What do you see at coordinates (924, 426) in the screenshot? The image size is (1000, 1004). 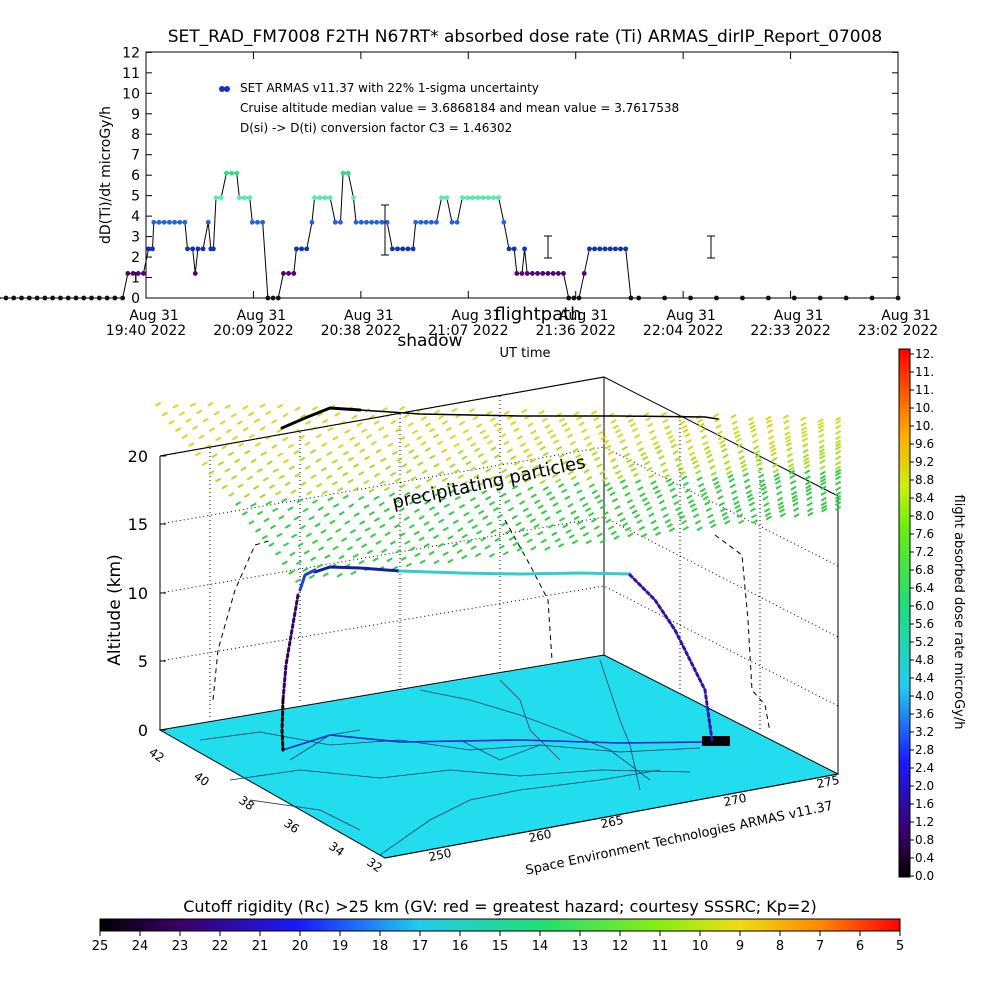 I see `dose-colorbar-tick-label: 10.` at bounding box center [924, 426].